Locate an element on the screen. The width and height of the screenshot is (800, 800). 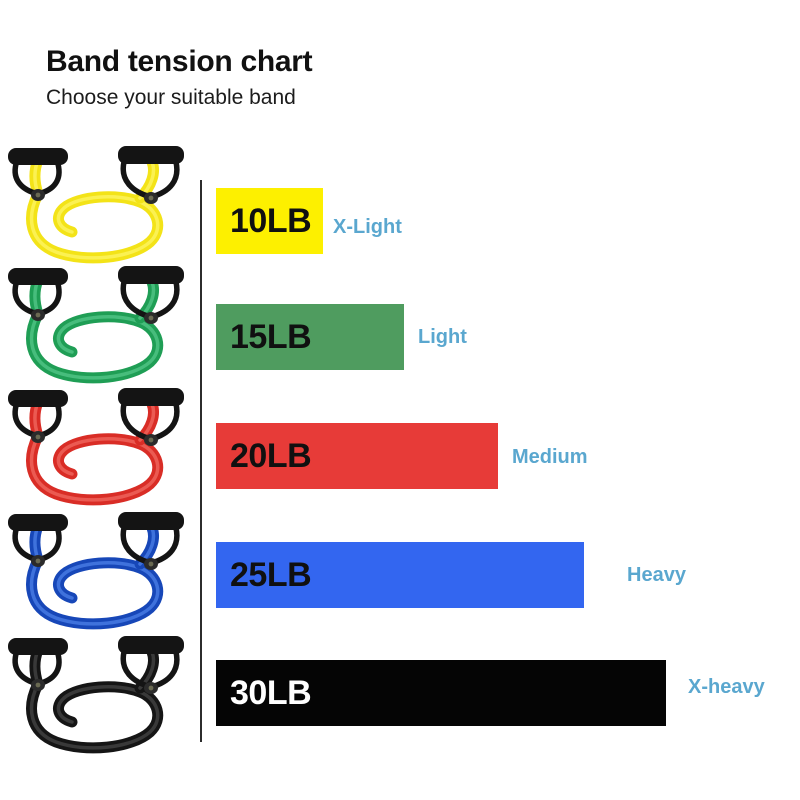
bar-weight-label: 20LB is located at coordinates (271, 456).